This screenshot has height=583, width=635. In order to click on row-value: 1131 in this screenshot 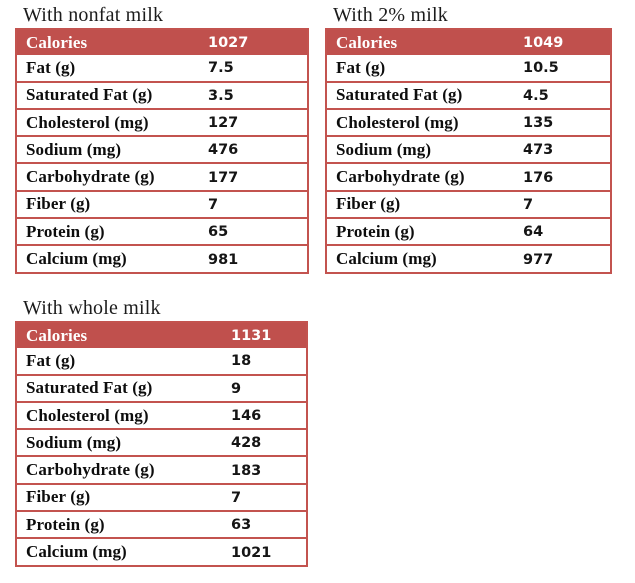, I will do `click(251, 336)`.